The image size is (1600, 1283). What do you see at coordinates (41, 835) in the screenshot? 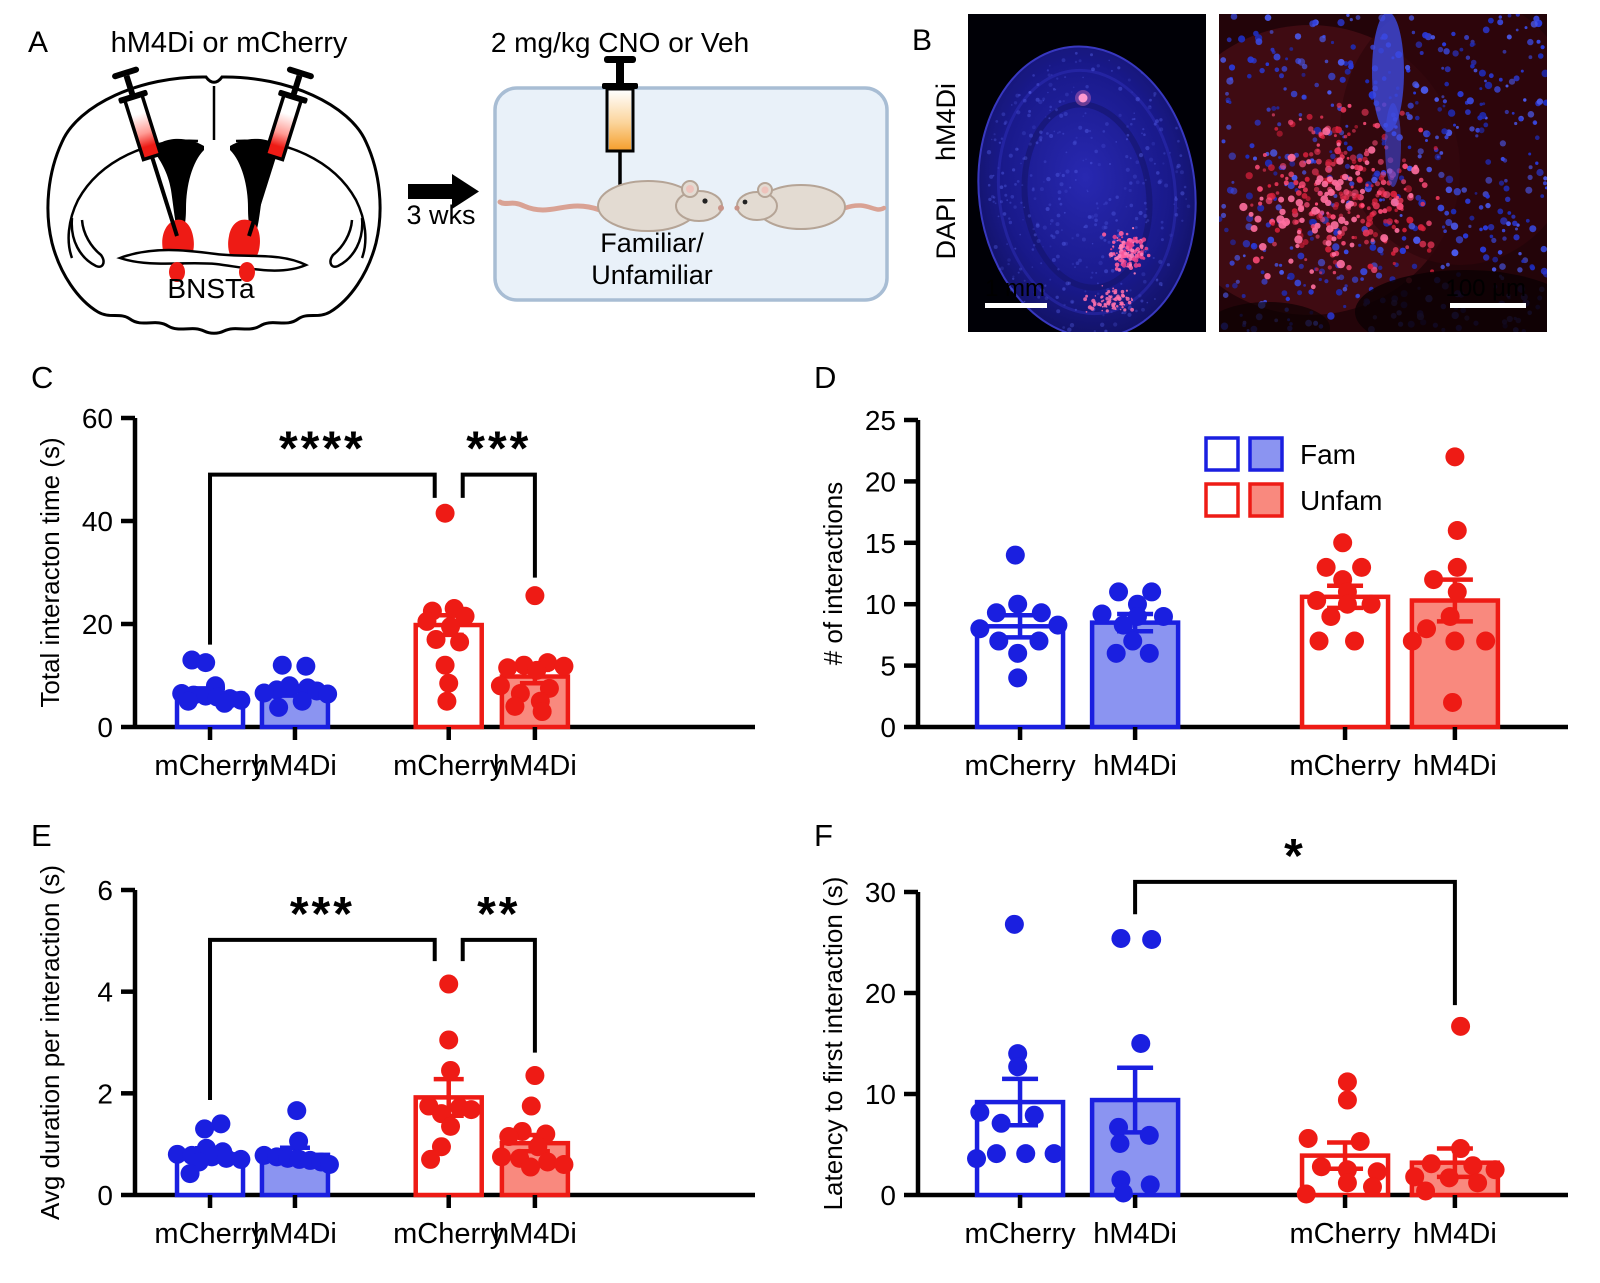
I see `panel-letter: E` at bounding box center [41, 835].